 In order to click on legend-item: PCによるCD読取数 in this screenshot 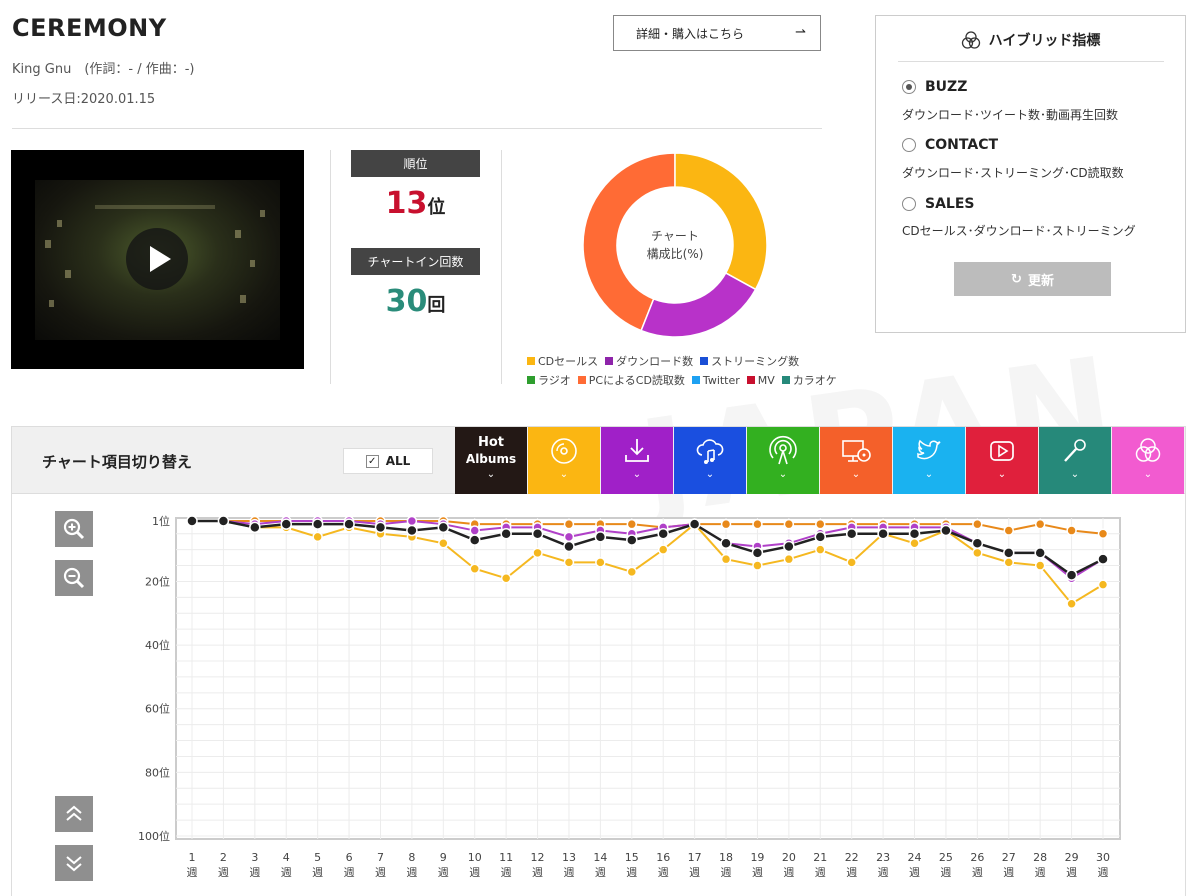, I will do `click(631, 380)`.